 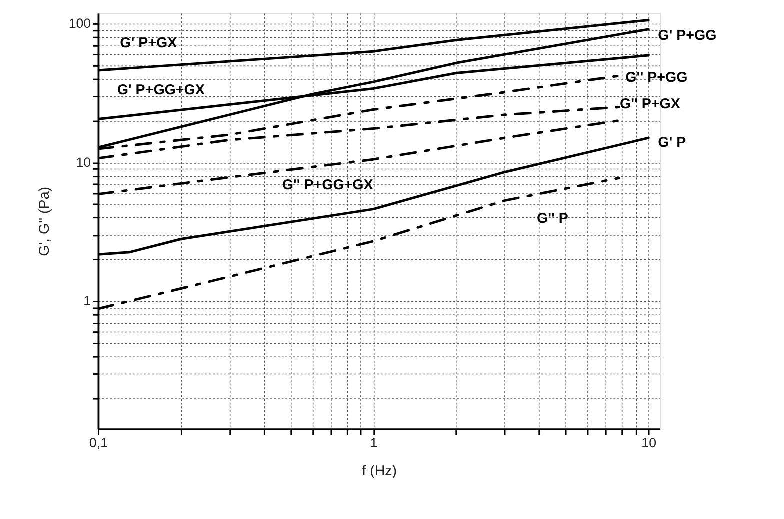 What do you see at coordinates (649, 443) in the screenshot?
I see `x-tick-label: 10` at bounding box center [649, 443].